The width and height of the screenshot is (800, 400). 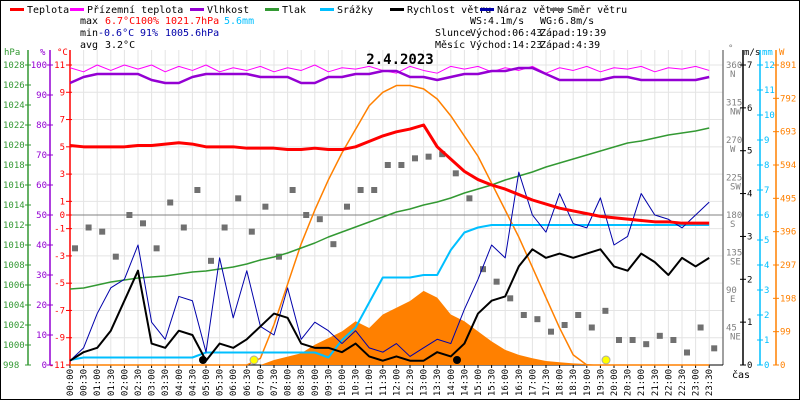 I want to click on solar-tick-label: 99, so click(x=785, y=333).